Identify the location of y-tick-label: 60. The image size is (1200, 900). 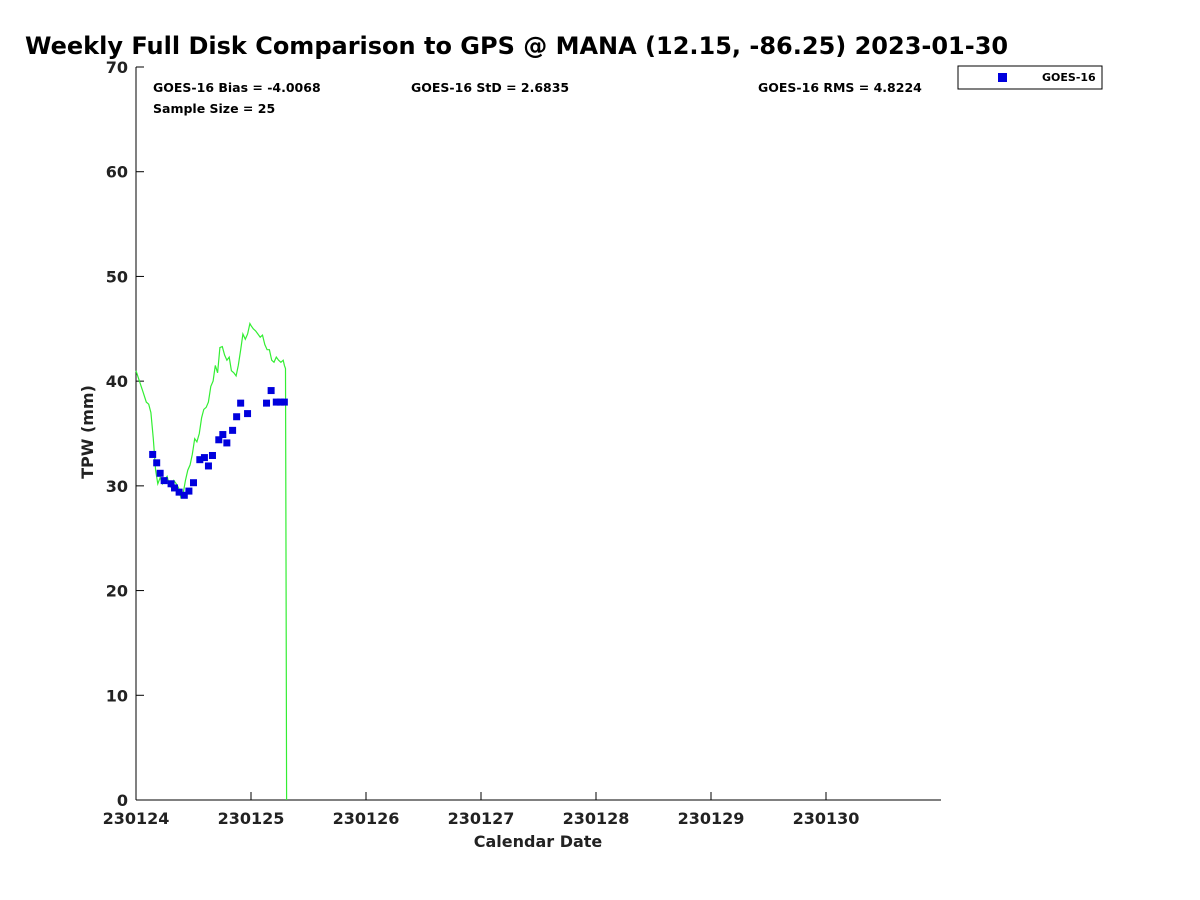
(117, 172).